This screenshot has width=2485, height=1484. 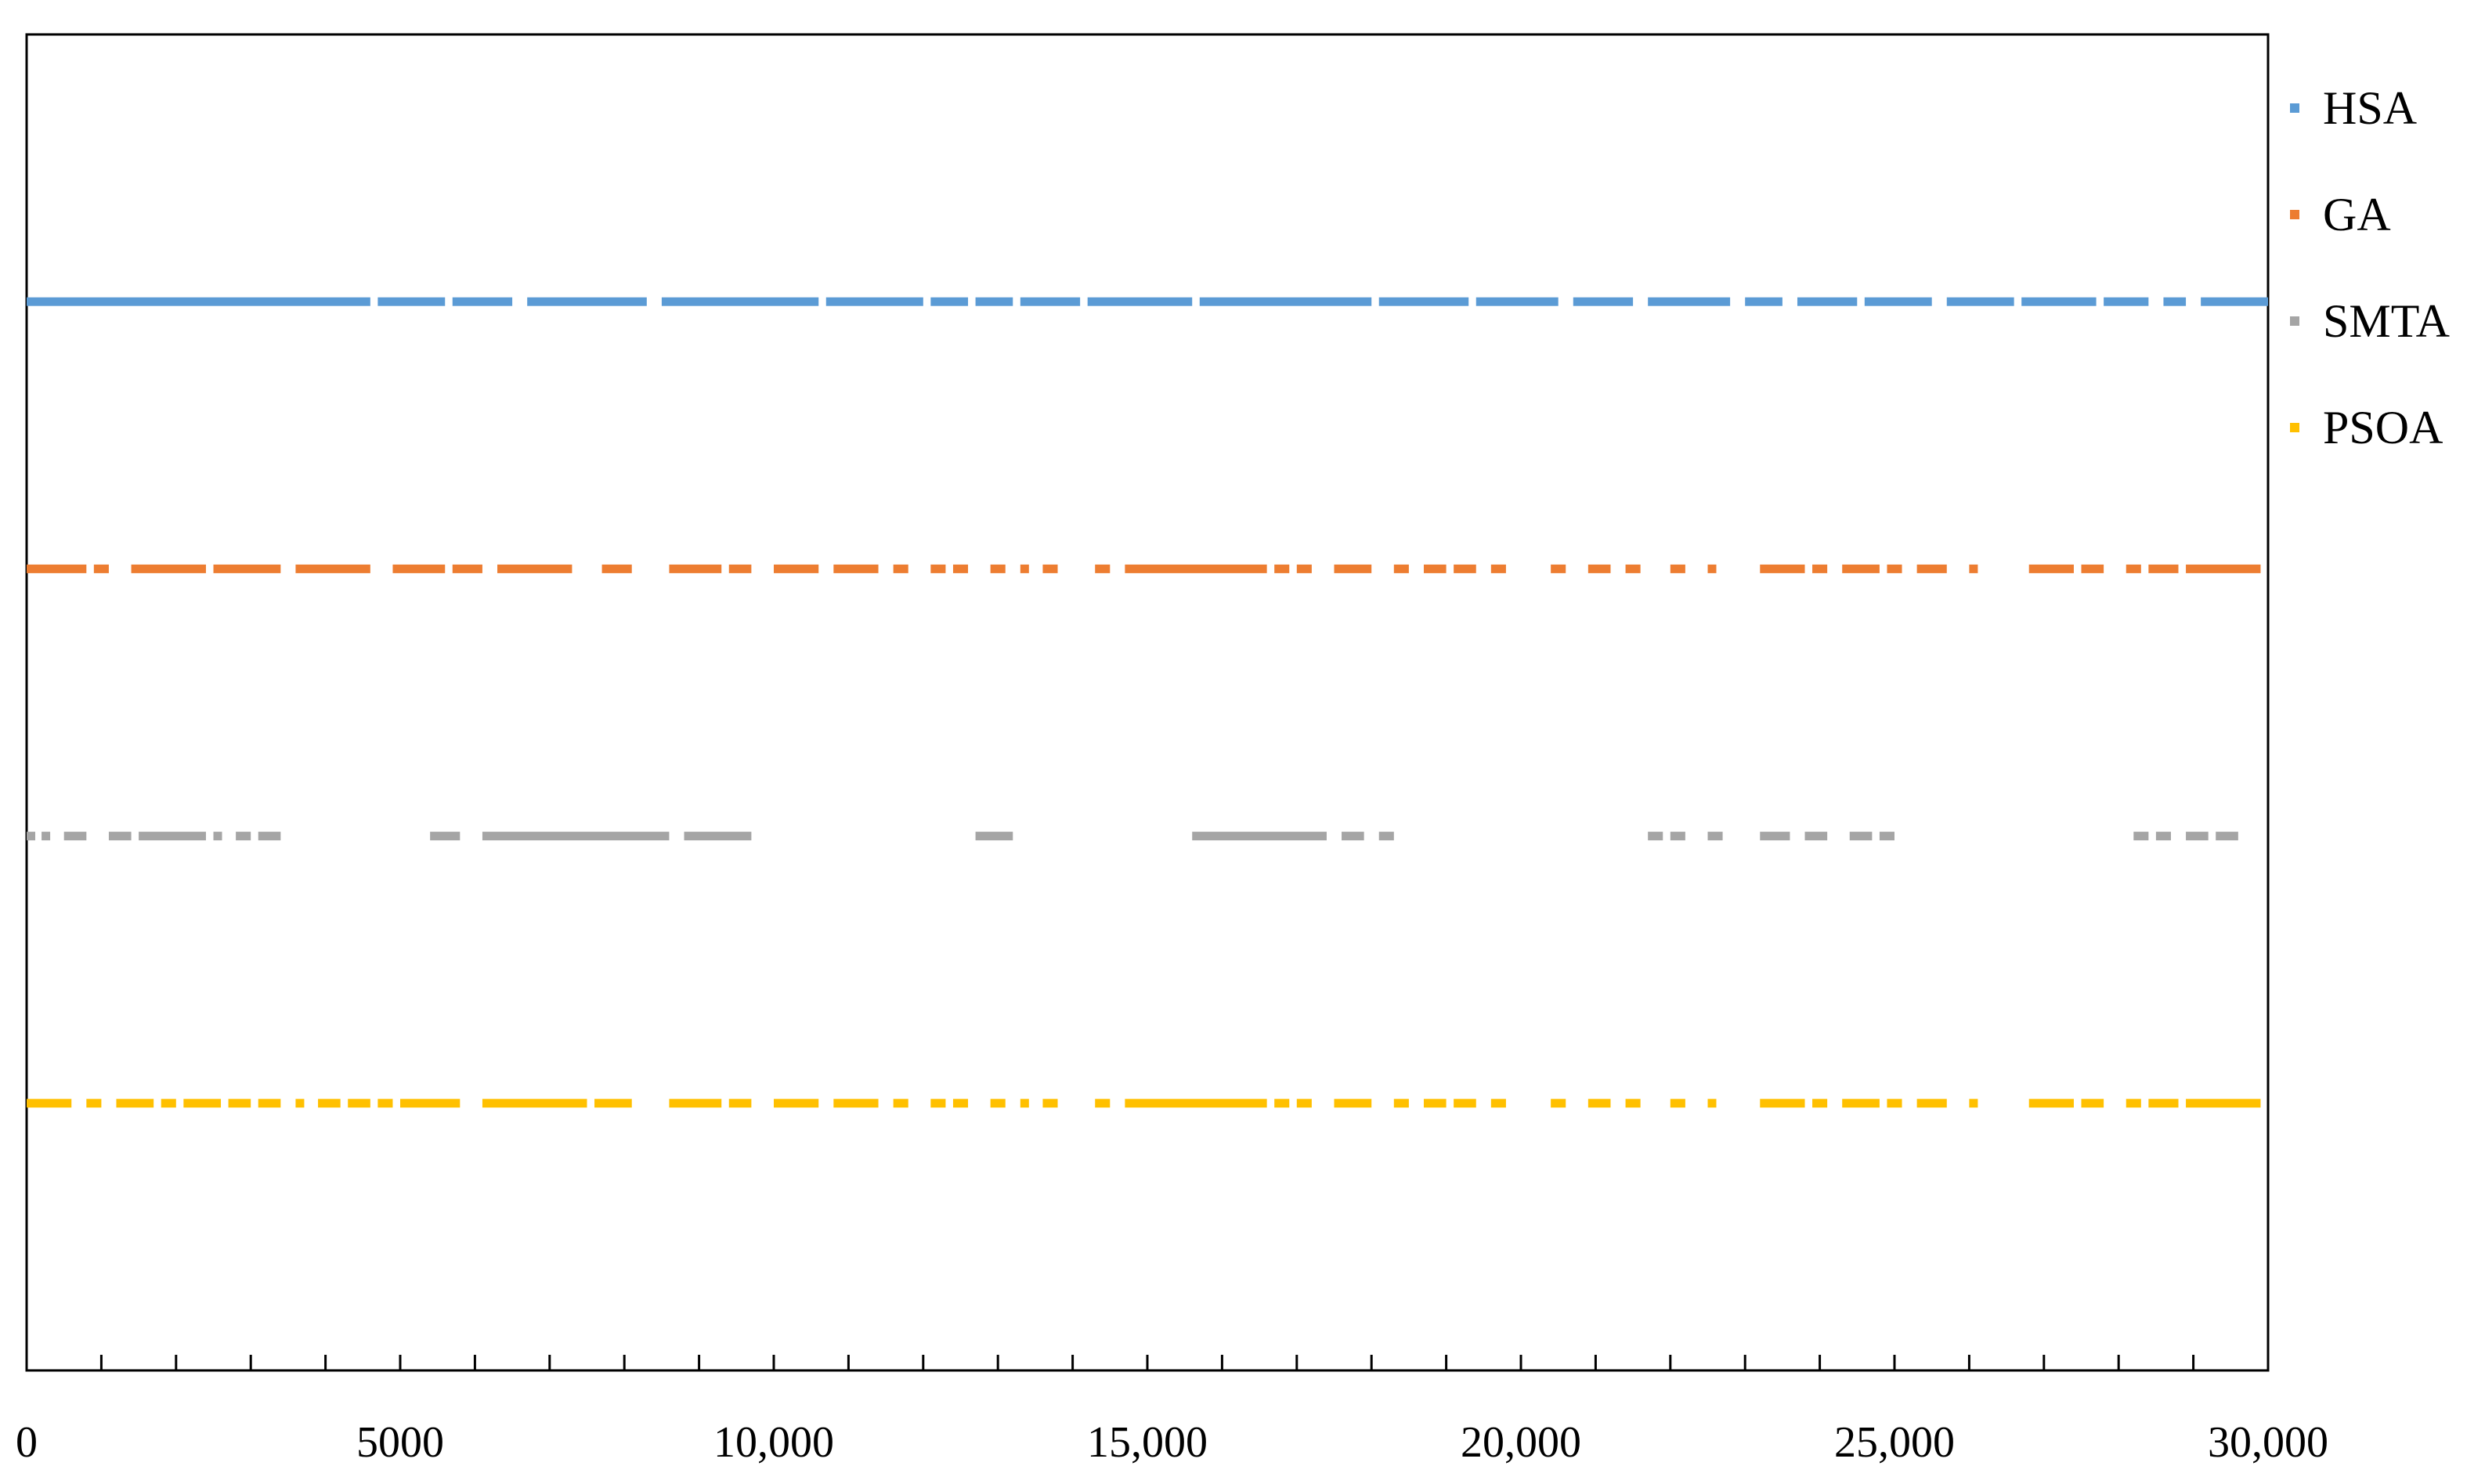 What do you see at coordinates (1521, 1442) in the screenshot?
I see `x-tick-label: 20,000` at bounding box center [1521, 1442].